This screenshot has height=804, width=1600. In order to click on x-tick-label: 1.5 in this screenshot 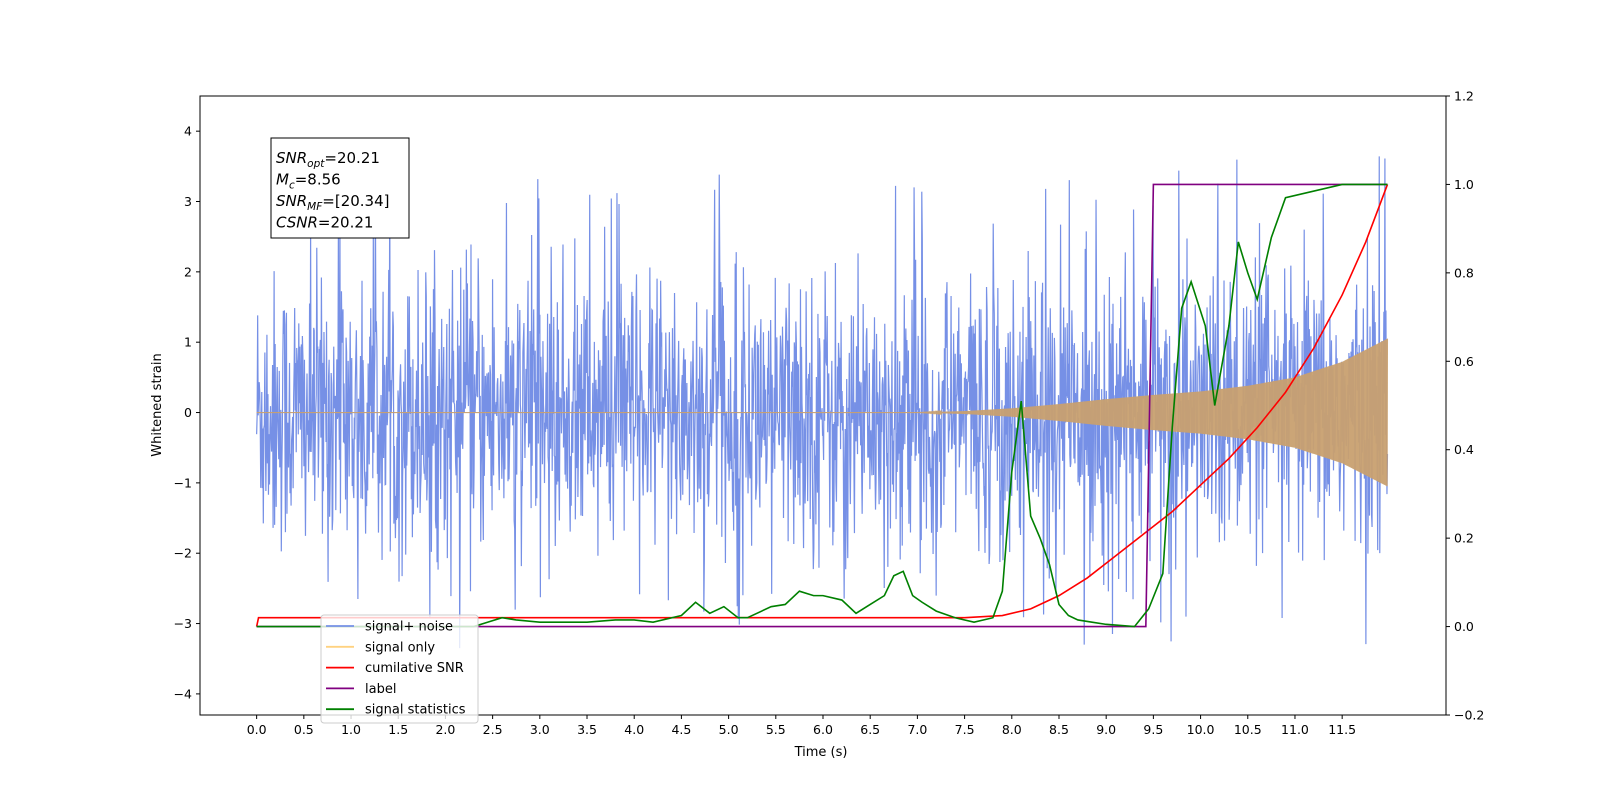, I will do `click(398, 729)`.